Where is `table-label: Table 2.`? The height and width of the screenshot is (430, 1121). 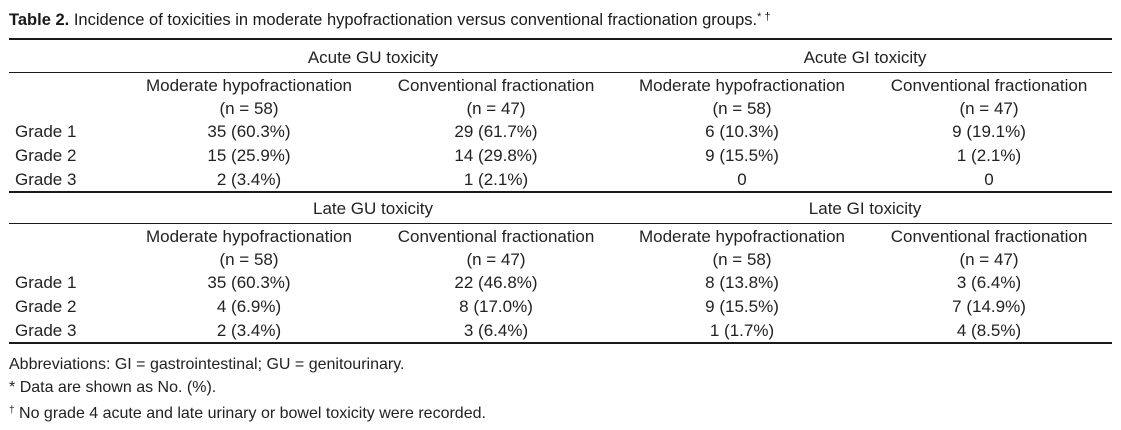 table-label: Table 2. is located at coordinates (39, 20).